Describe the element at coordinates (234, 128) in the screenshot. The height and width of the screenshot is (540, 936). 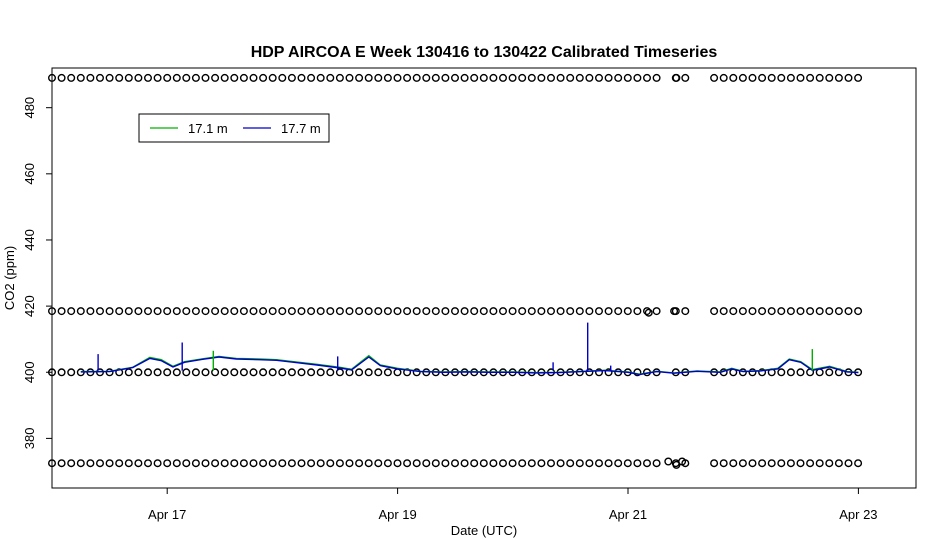
I see `legend: 17.1 m 17.7 m` at that location.